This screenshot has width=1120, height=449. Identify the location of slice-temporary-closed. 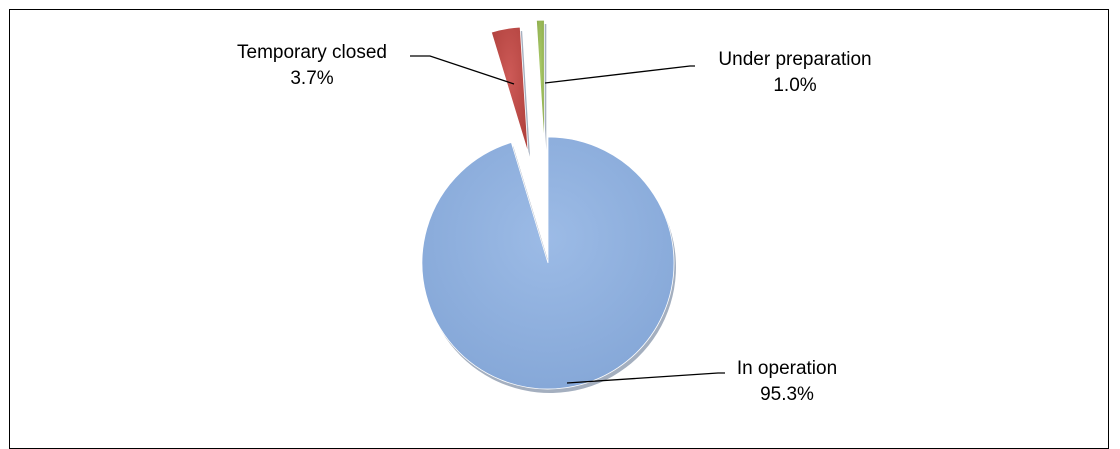
(509, 89).